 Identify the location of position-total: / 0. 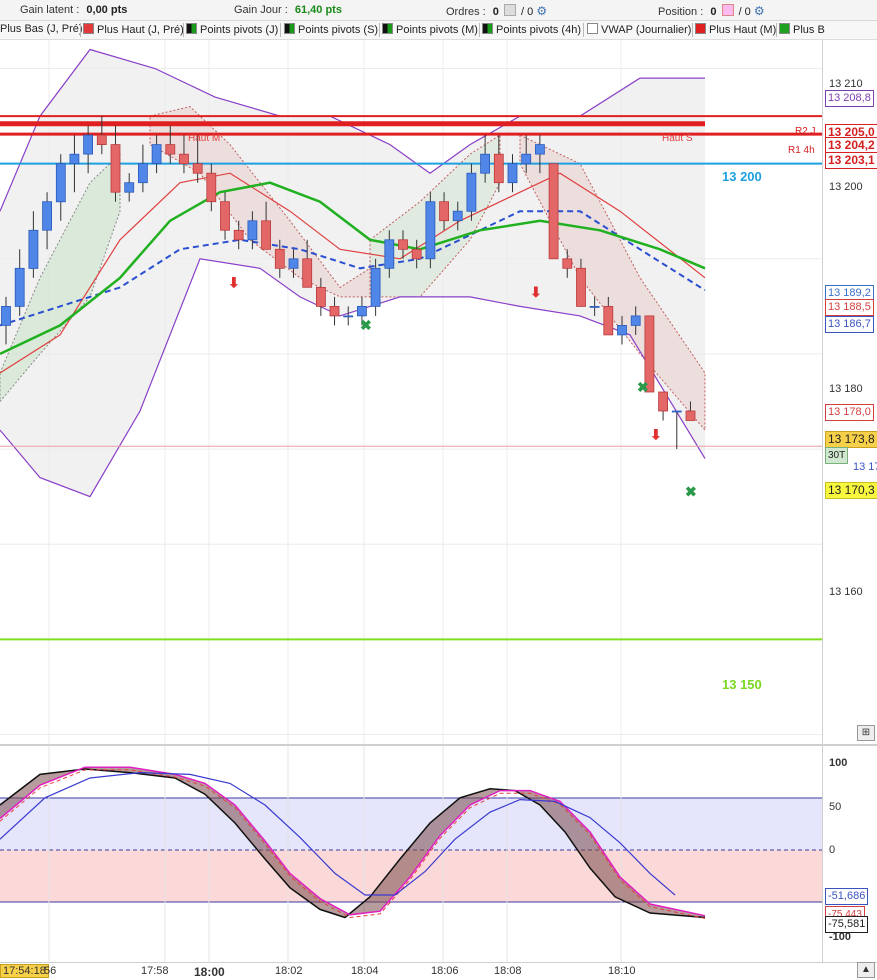
(744, 12).